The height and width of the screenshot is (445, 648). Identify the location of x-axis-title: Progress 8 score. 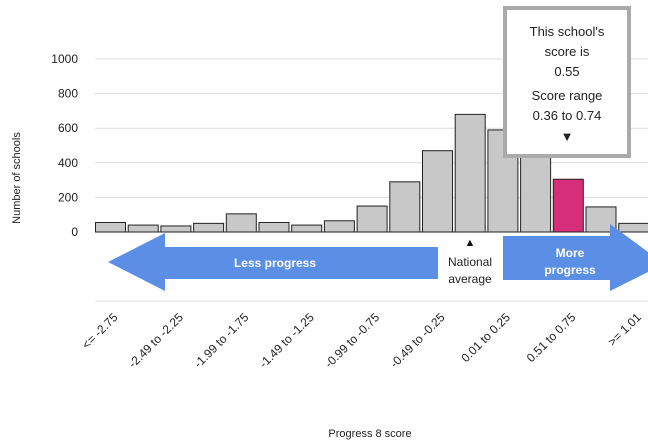
(369, 434).